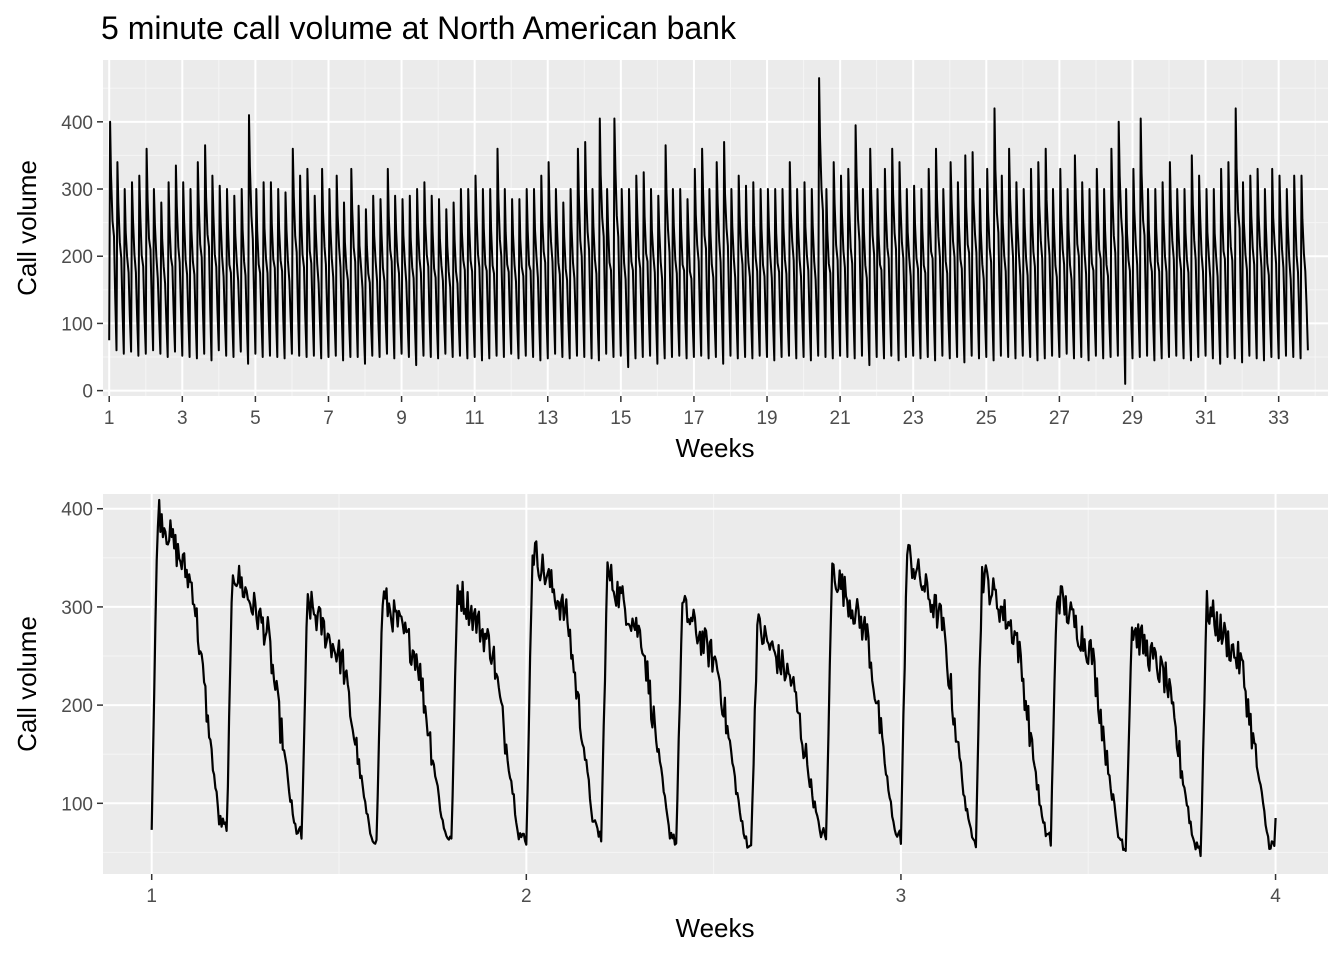  I want to click on bottom-y-tick-label: 300, so click(77, 608).